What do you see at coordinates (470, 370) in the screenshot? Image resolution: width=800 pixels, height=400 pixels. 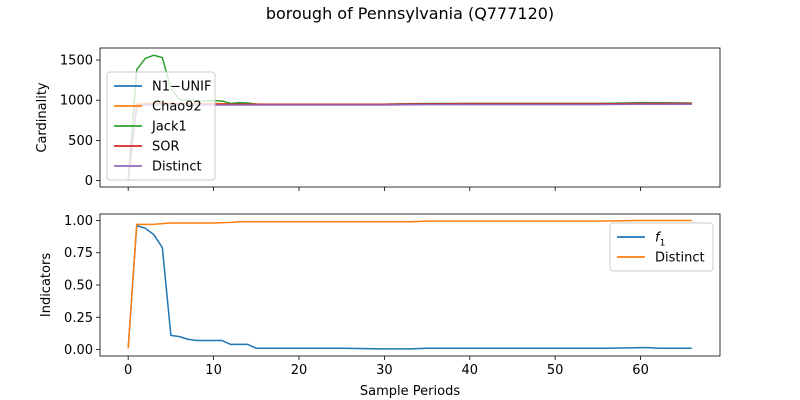 I see `x-tick-label: 40` at bounding box center [470, 370].